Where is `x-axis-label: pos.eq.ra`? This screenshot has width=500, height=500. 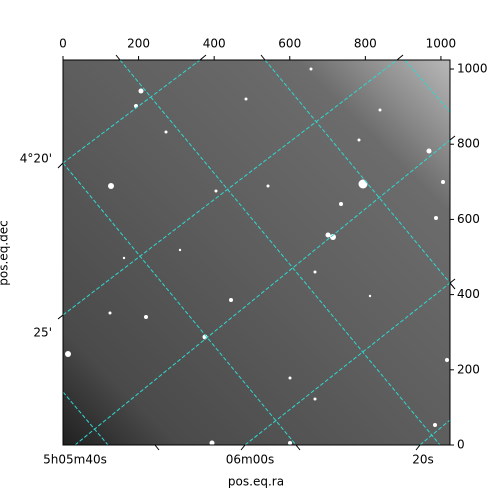 x-axis-label: pos.eq.ra is located at coordinates (256, 482).